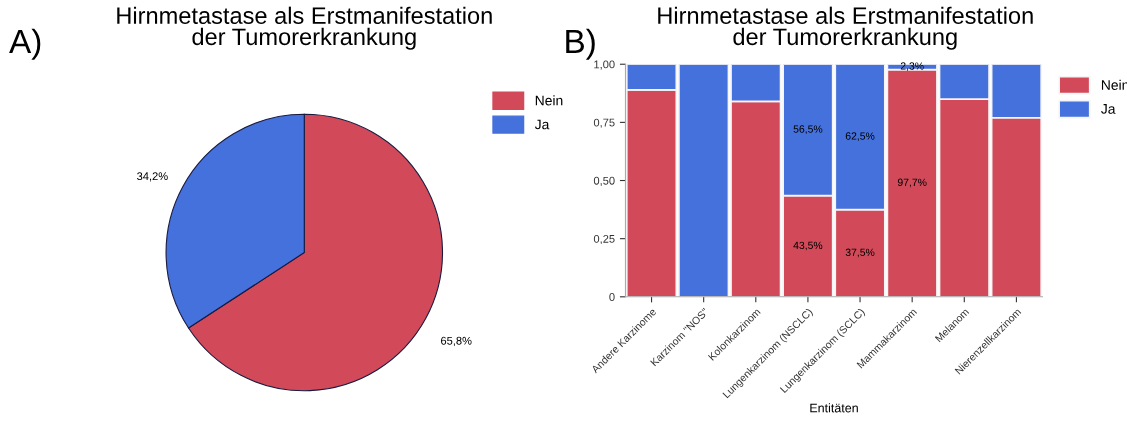 The image size is (1127, 443). Describe the element at coordinates (604, 239) in the screenshot. I see `y-tick-label: 0,25` at that location.